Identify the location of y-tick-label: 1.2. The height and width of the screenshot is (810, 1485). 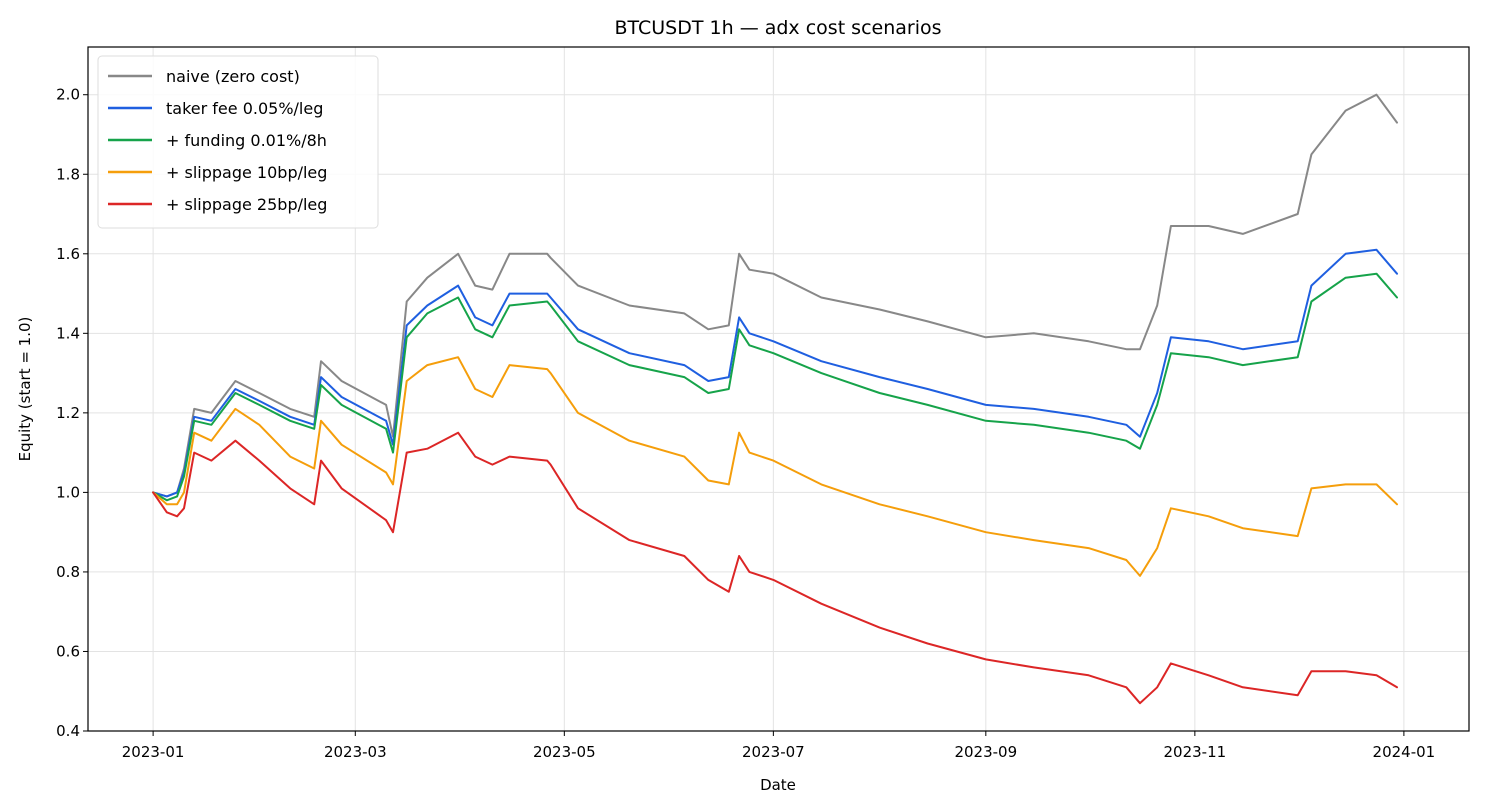
(68, 413).